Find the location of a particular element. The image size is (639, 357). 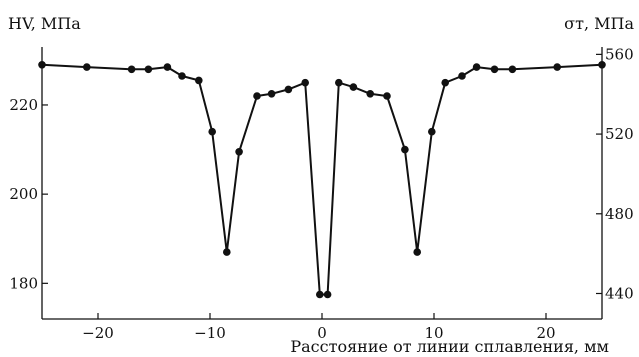

x-axis-title: Расстояние от линии сплавления, мм is located at coordinates (449, 346).